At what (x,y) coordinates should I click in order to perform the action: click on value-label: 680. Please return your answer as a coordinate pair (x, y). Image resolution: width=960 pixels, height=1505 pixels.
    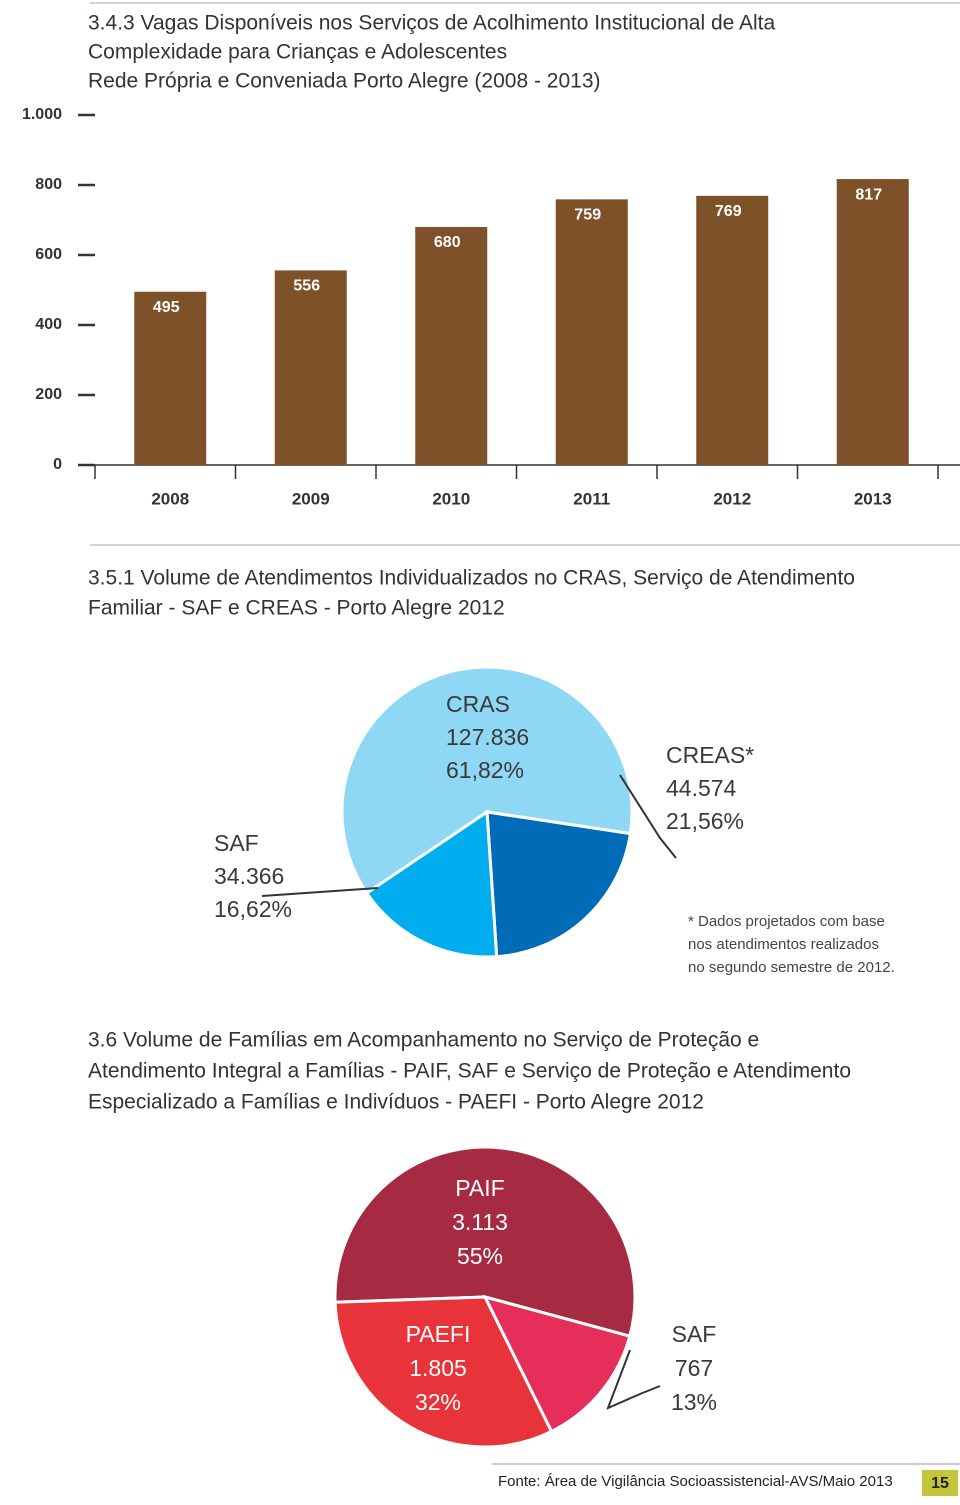
    Looking at the image, I should click on (447, 242).